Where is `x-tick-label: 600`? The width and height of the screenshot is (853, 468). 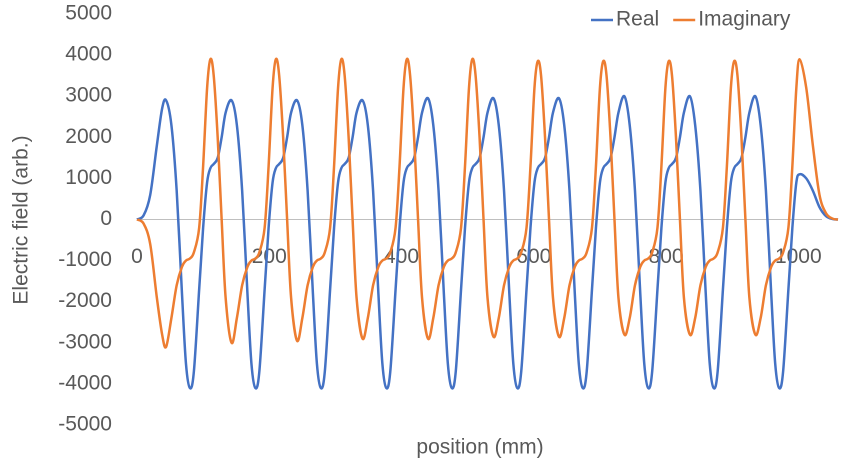 x-tick-label: 600 is located at coordinates (533, 256).